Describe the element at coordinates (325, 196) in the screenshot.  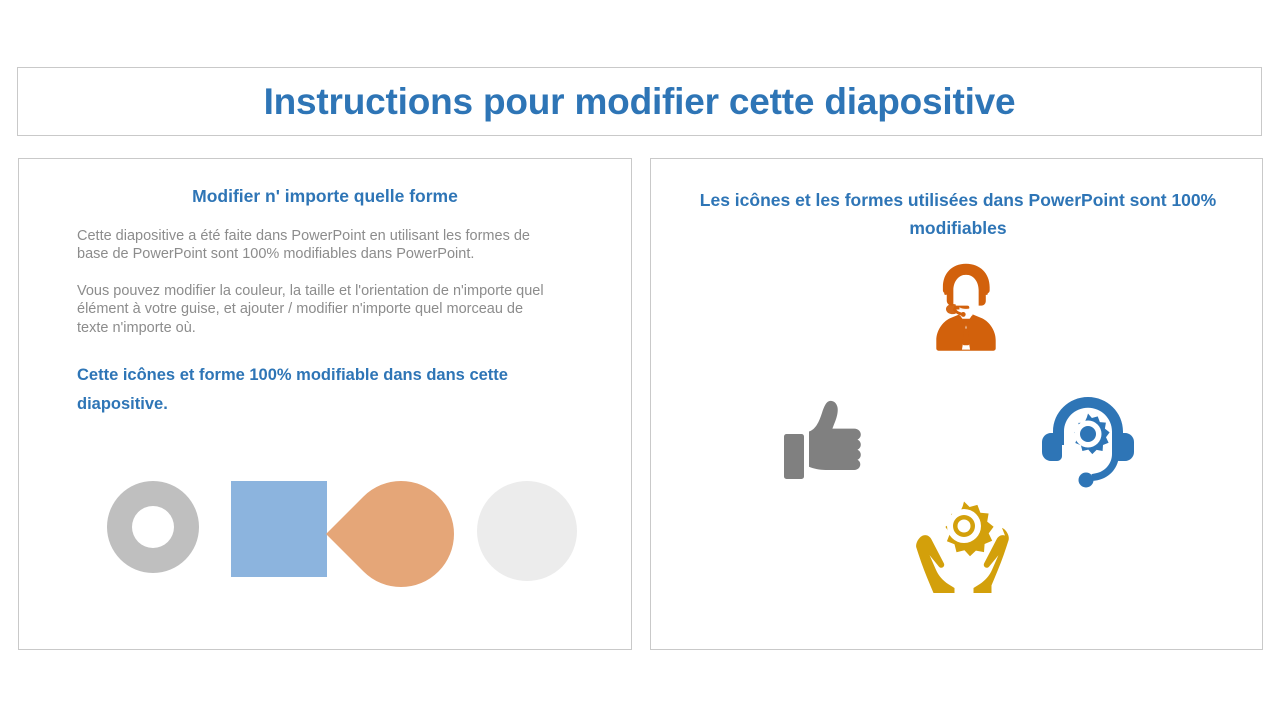
I see `left-panel-heading: Modifier n' importe quelle forme` at that location.